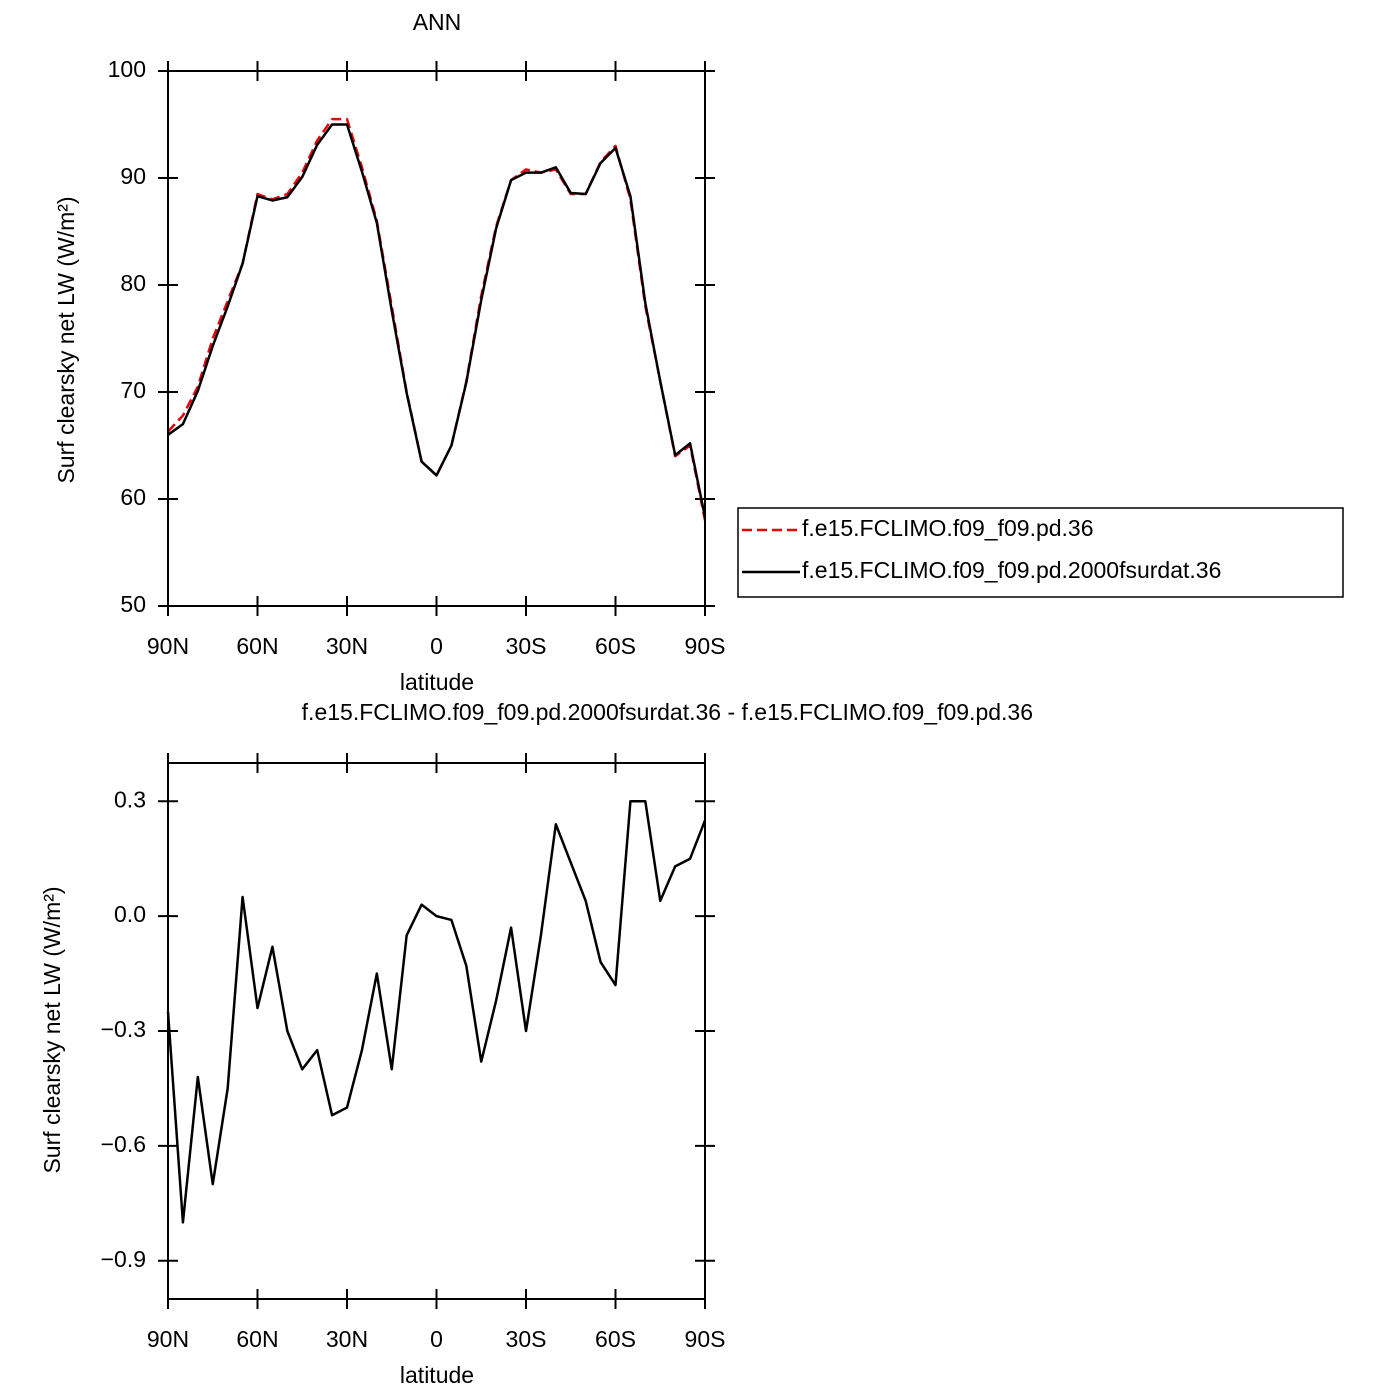 This screenshot has height=1397, width=1397. I want to click on y-tick-label: 0.3, so click(130, 799).